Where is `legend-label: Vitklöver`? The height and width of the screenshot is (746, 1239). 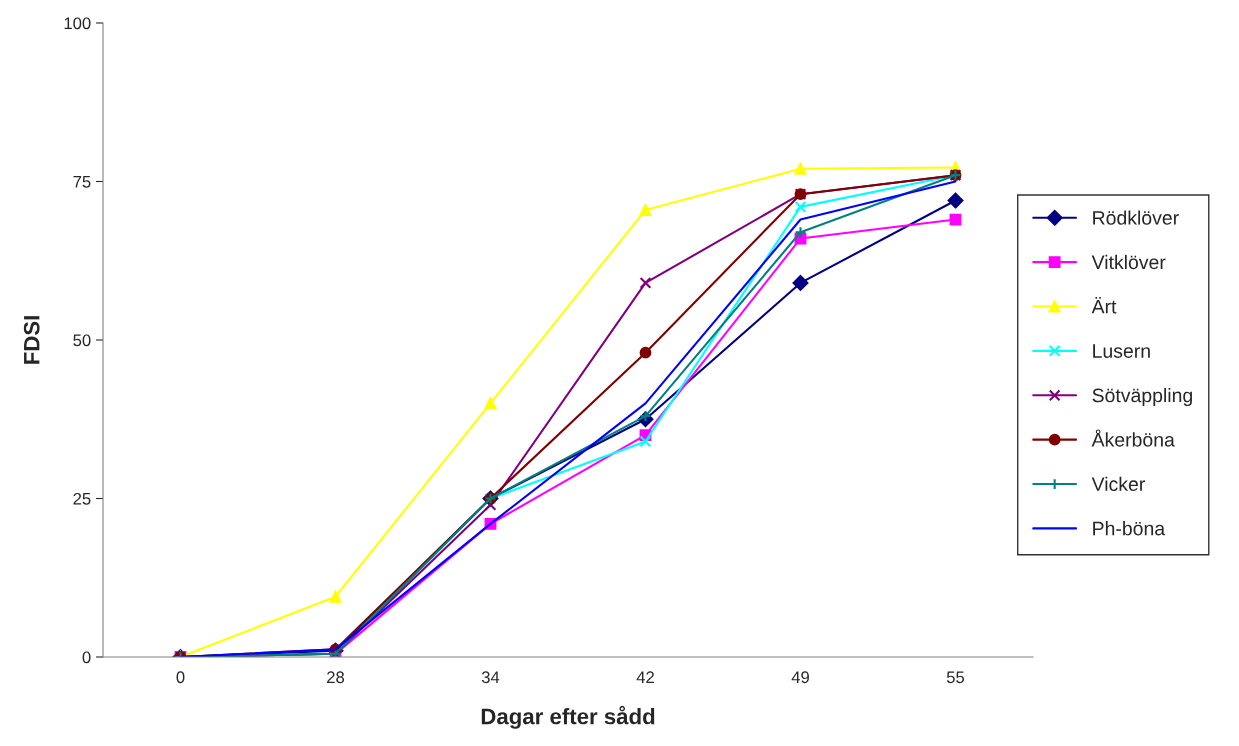
legend-label: Vitklöver is located at coordinates (1128, 262).